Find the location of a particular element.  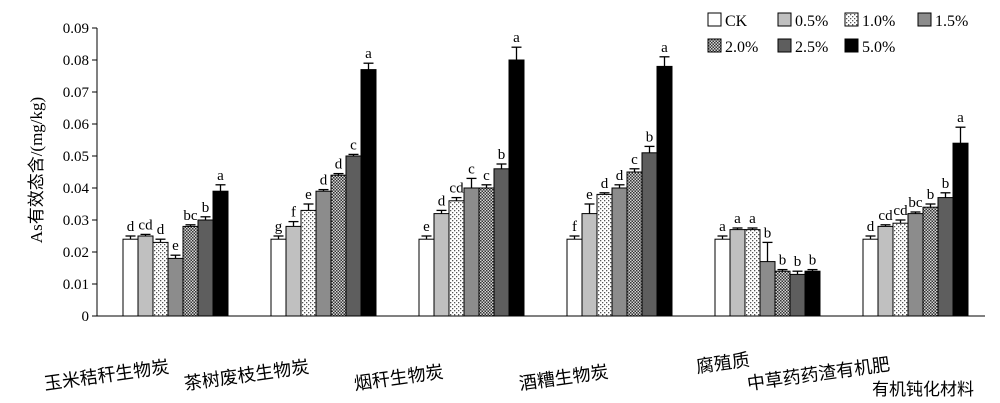

y-tick-label: 0.04 is located at coordinates (76, 189).